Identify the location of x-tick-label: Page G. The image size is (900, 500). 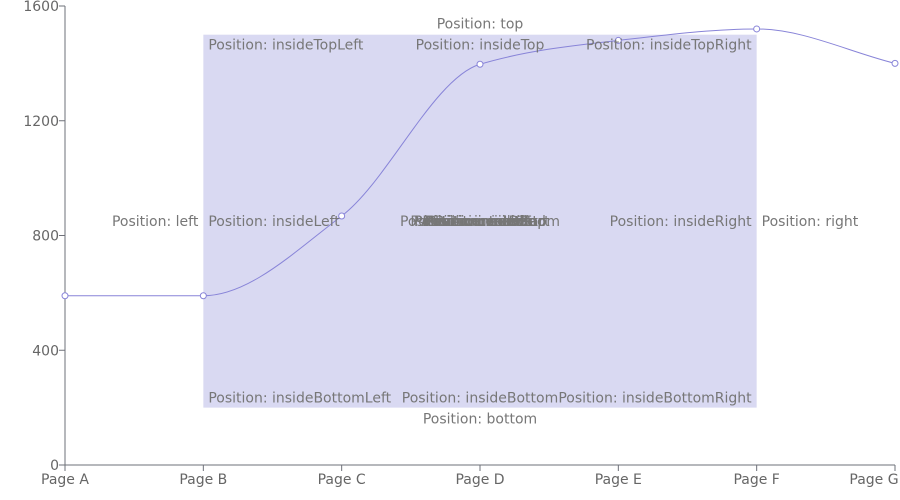
(873, 480).